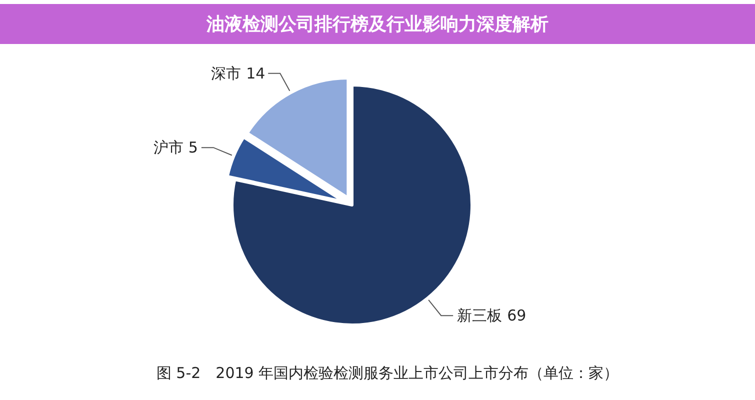 The image size is (755, 400). What do you see at coordinates (256, 73) in the screenshot?
I see `data-label: 14` at bounding box center [256, 73].